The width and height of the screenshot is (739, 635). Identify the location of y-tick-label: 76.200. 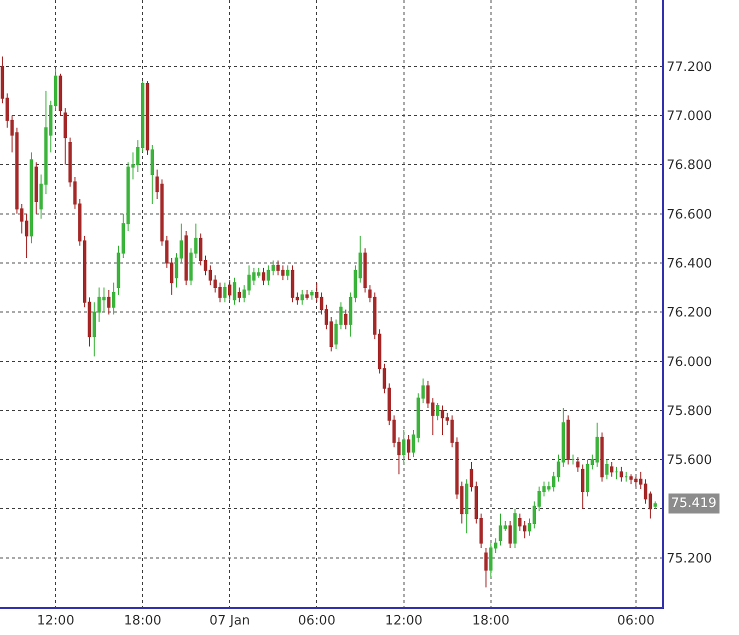
(689, 313).